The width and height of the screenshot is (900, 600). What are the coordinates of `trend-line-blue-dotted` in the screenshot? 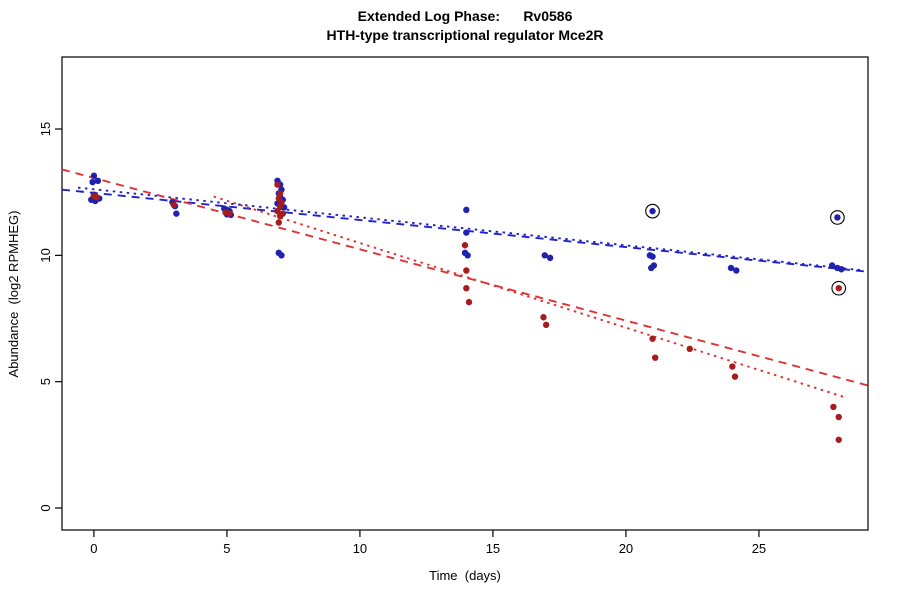 It's located at (469, 228).